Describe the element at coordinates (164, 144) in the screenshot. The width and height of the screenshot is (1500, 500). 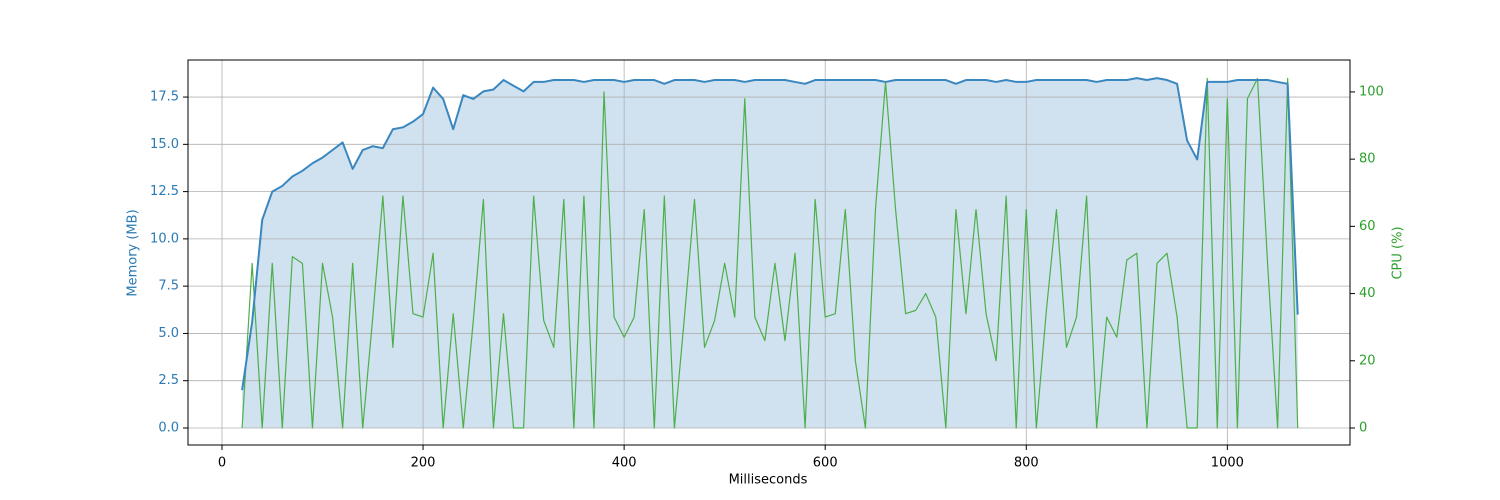
I see `y-tick-label: 15.0` at that location.